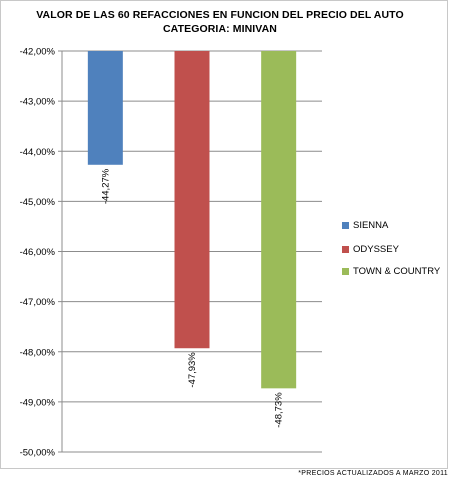 The height and width of the screenshot is (487, 450). I want to click on legend-label-town-country: TOWN & COUNTRY, so click(397, 271).